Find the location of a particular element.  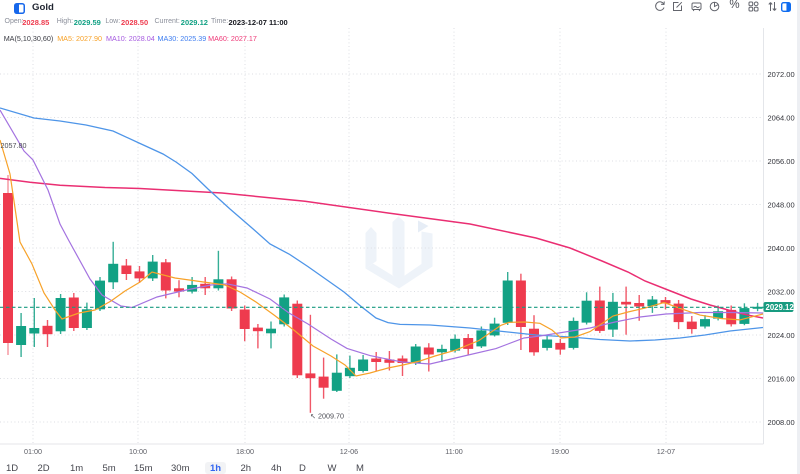

svg-text: 12-06 is located at coordinates (349, 451).